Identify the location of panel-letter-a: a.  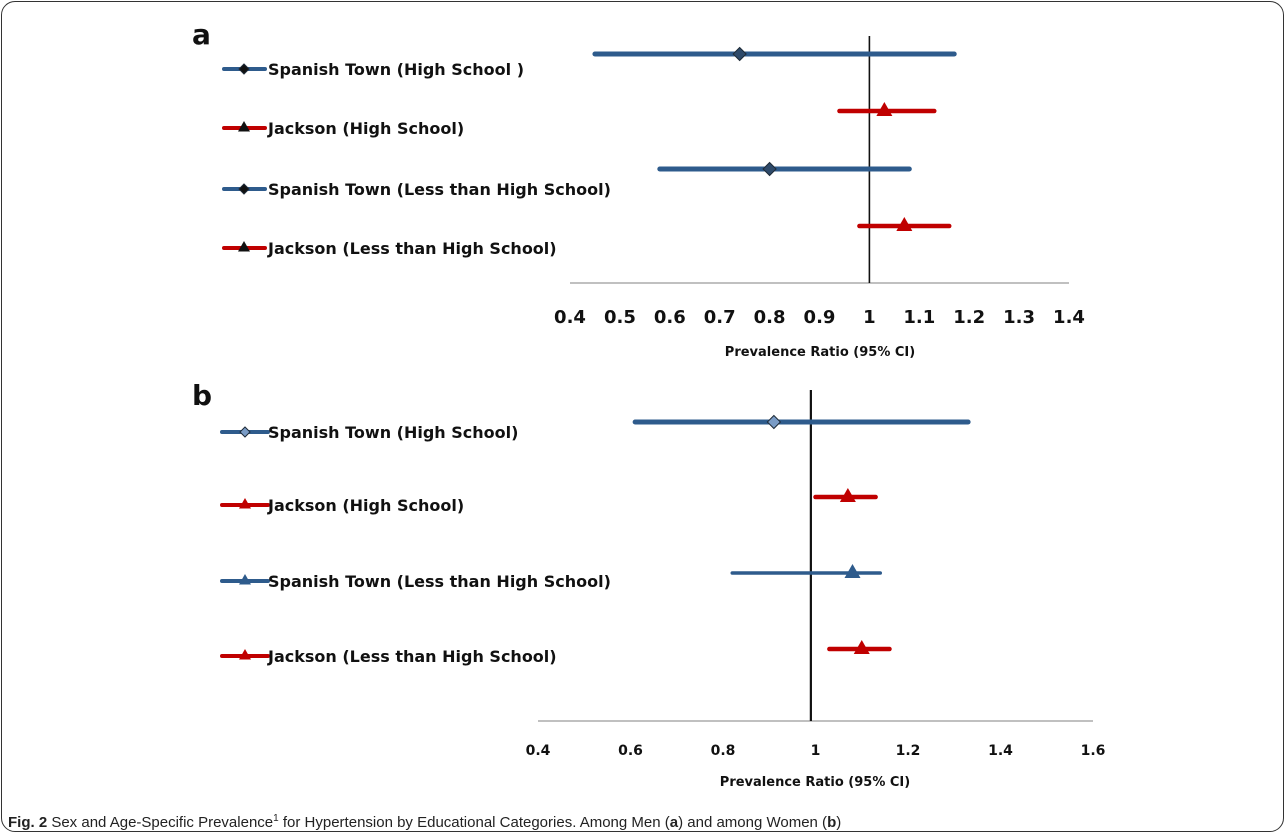
(201, 34).